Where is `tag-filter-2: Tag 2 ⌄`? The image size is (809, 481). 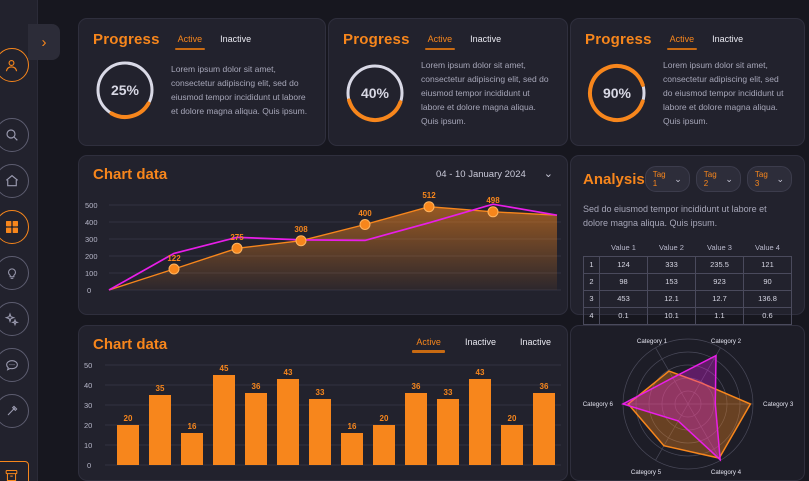
tag-filter-2: Tag 2 ⌄ is located at coordinates (718, 179).